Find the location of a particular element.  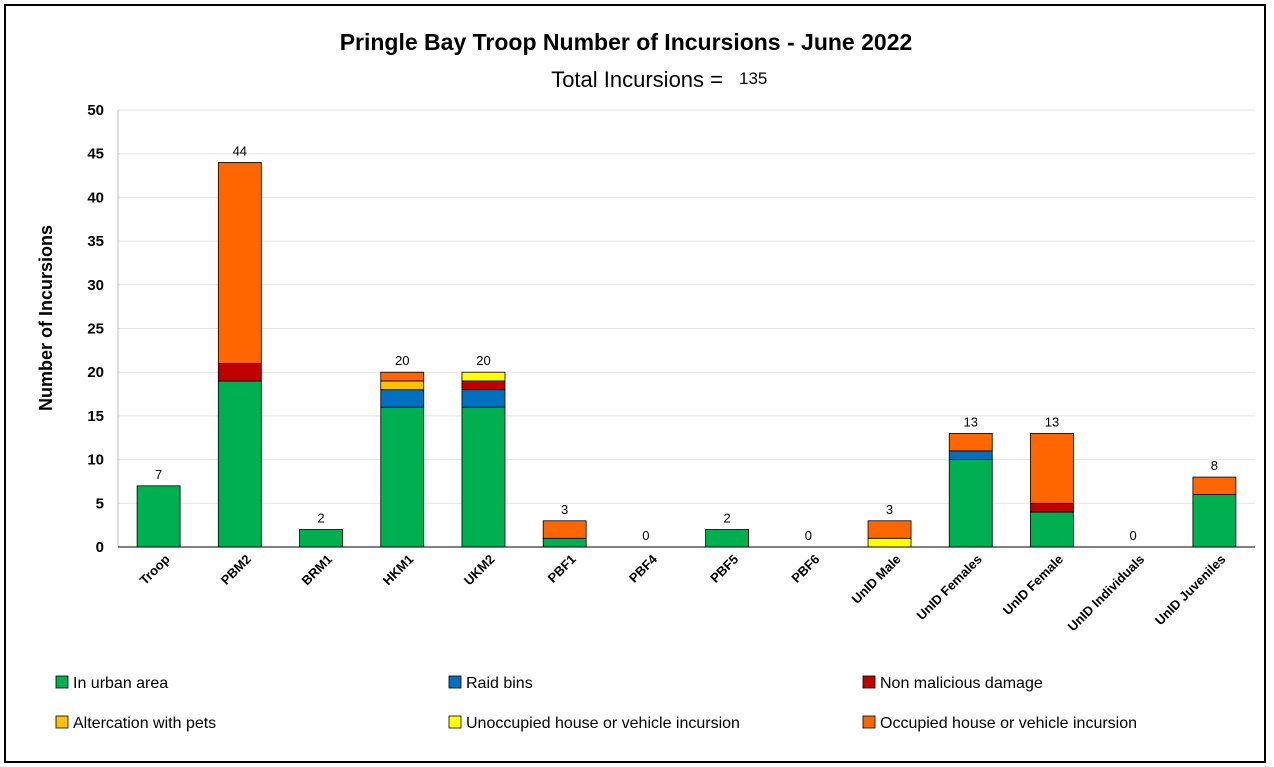

chart-subtitle-label: Total Incursions = is located at coordinates (637, 79).